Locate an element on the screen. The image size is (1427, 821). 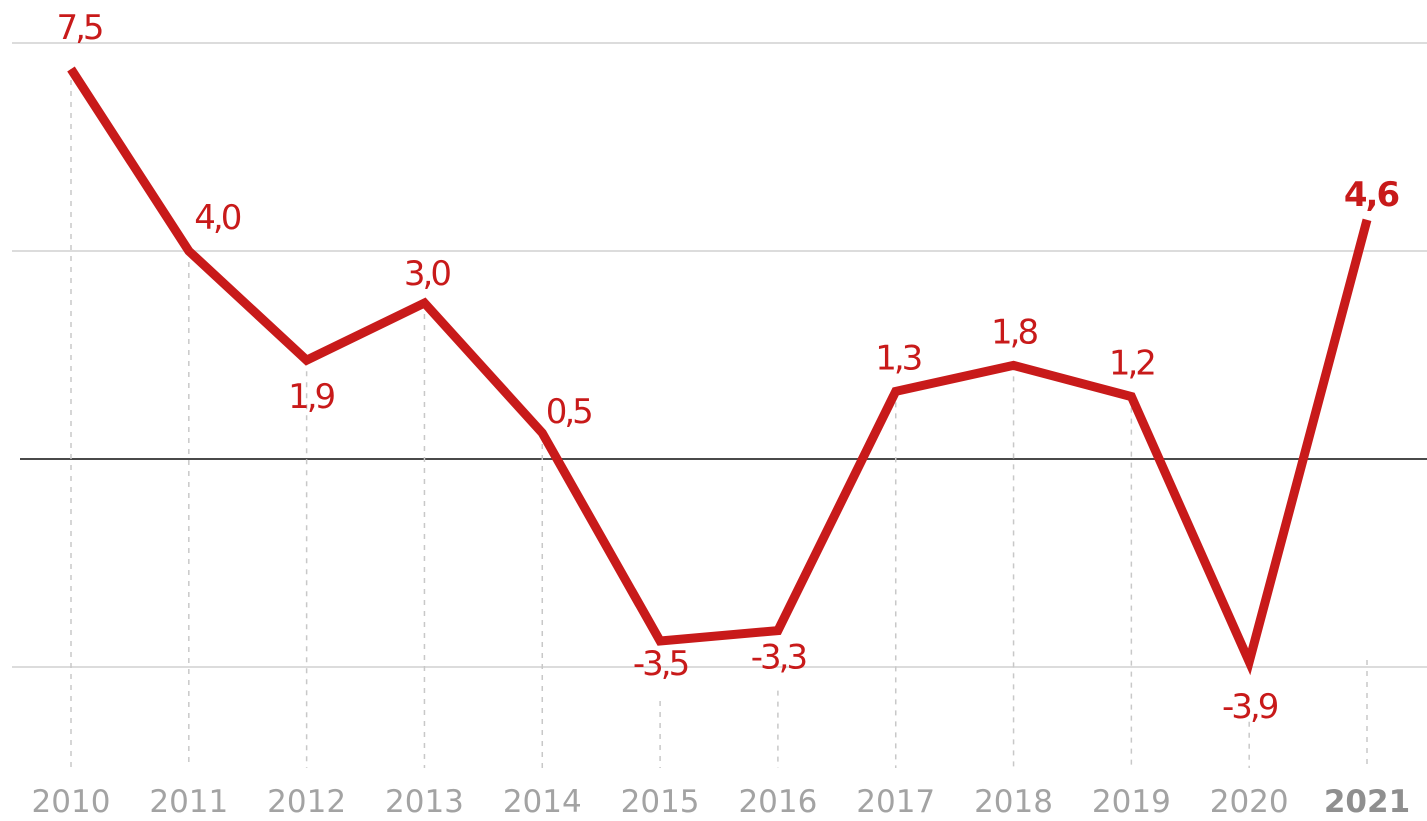
data-label-2013: 3,0 is located at coordinates (427, 274).